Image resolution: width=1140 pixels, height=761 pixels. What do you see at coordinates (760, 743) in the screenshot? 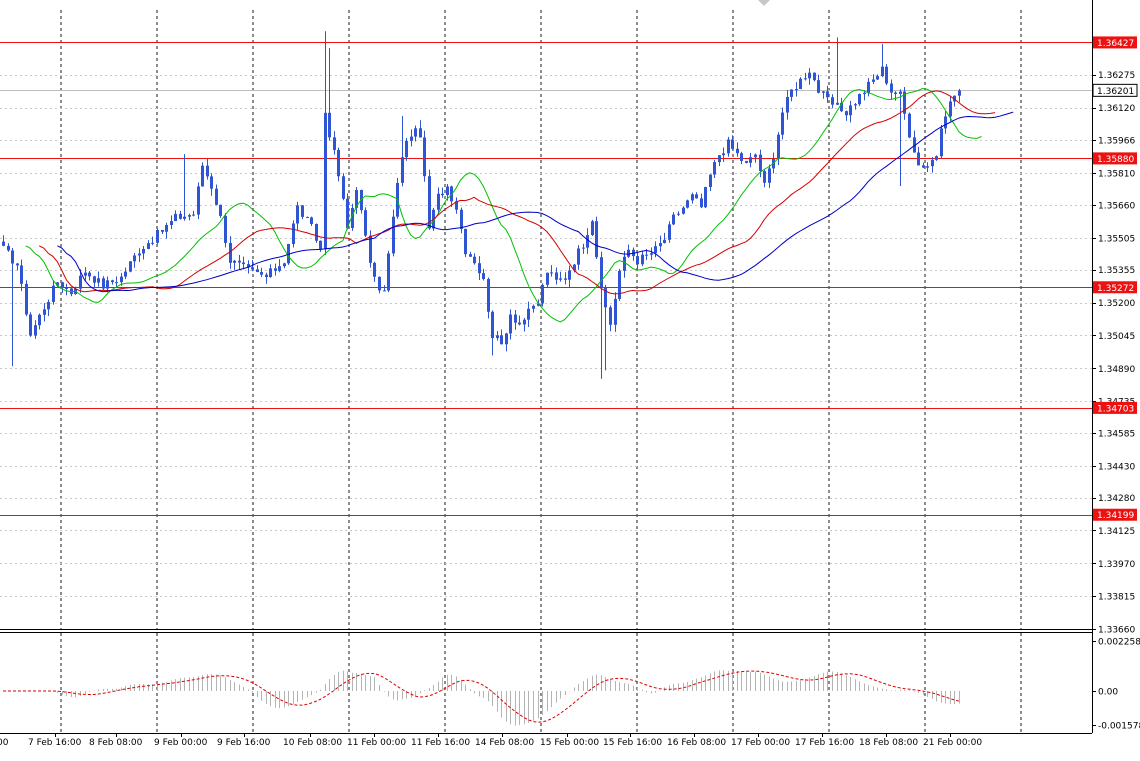
I see `x-tick-label: 17 Feb 00:00` at bounding box center [760, 743].